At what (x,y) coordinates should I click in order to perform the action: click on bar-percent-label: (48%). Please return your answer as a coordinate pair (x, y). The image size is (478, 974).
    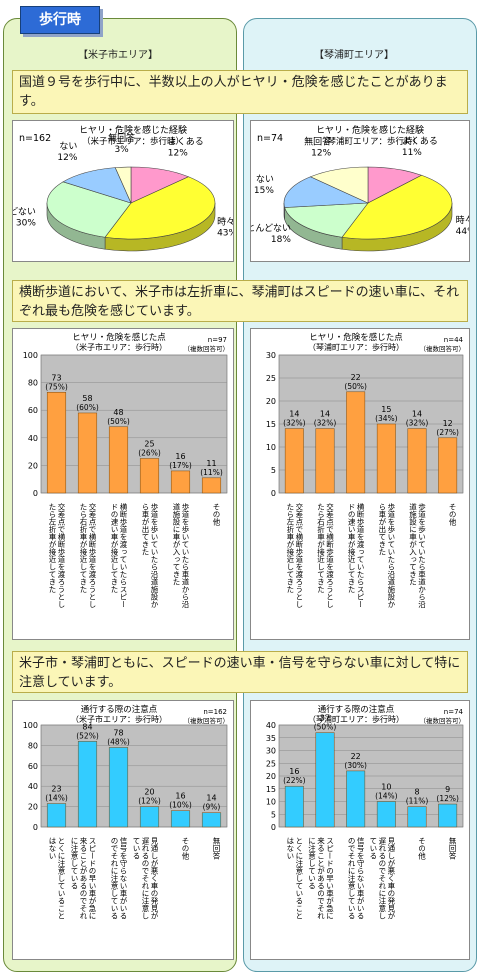
    Looking at the image, I should click on (118, 741).